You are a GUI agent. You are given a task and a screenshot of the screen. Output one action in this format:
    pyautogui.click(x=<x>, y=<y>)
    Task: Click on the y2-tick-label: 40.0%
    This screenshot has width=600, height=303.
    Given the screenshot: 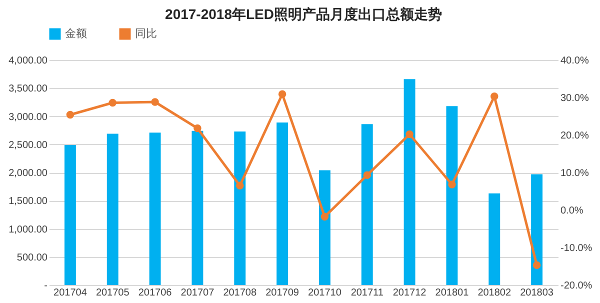 What is the action you would take?
    pyautogui.click(x=574, y=61)
    